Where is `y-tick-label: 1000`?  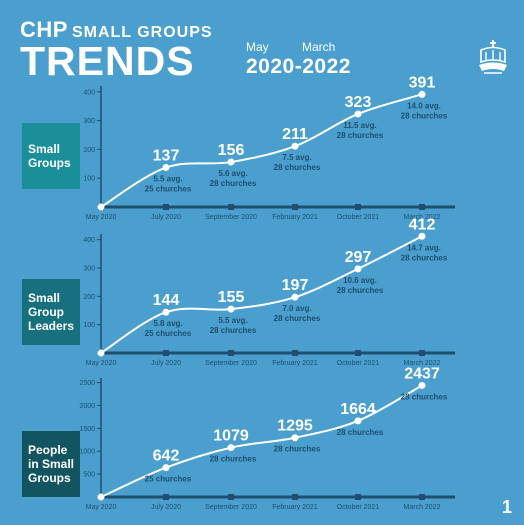 y-tick-label: 1000 is located at coordinates (87, 452).